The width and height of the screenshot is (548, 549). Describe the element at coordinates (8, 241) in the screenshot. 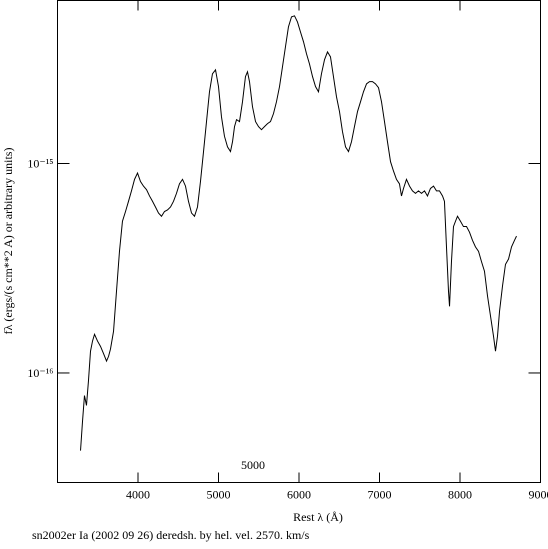

I see `y-axis-label: fλ (ergs/(s cm**2 A) or arbitrary units)` at that location.